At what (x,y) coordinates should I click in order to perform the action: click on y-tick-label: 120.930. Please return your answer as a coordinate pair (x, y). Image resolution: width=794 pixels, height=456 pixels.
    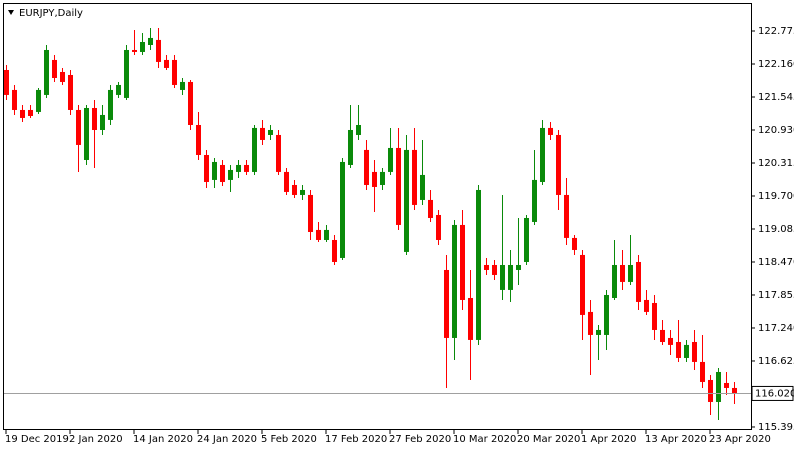
    Looking at the image, I should click on (776, 130).